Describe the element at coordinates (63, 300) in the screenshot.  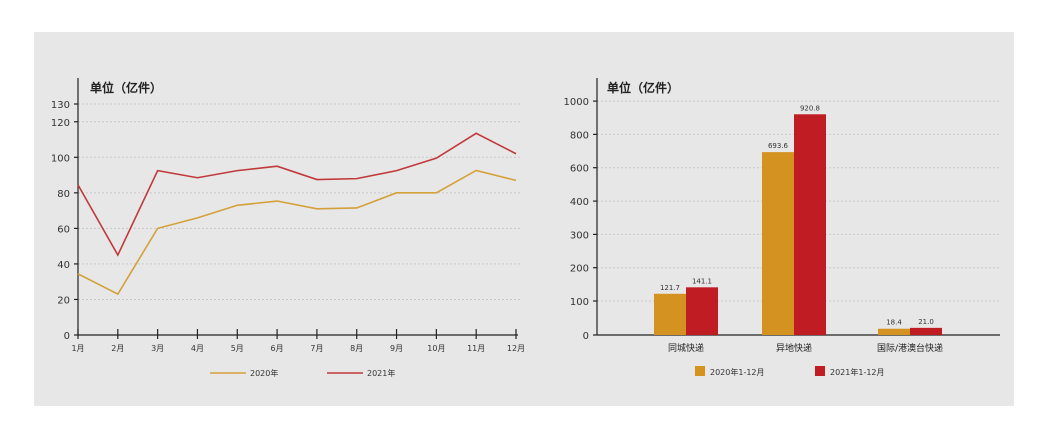
I see `line-chart-y-tick-label: 20` at that location.